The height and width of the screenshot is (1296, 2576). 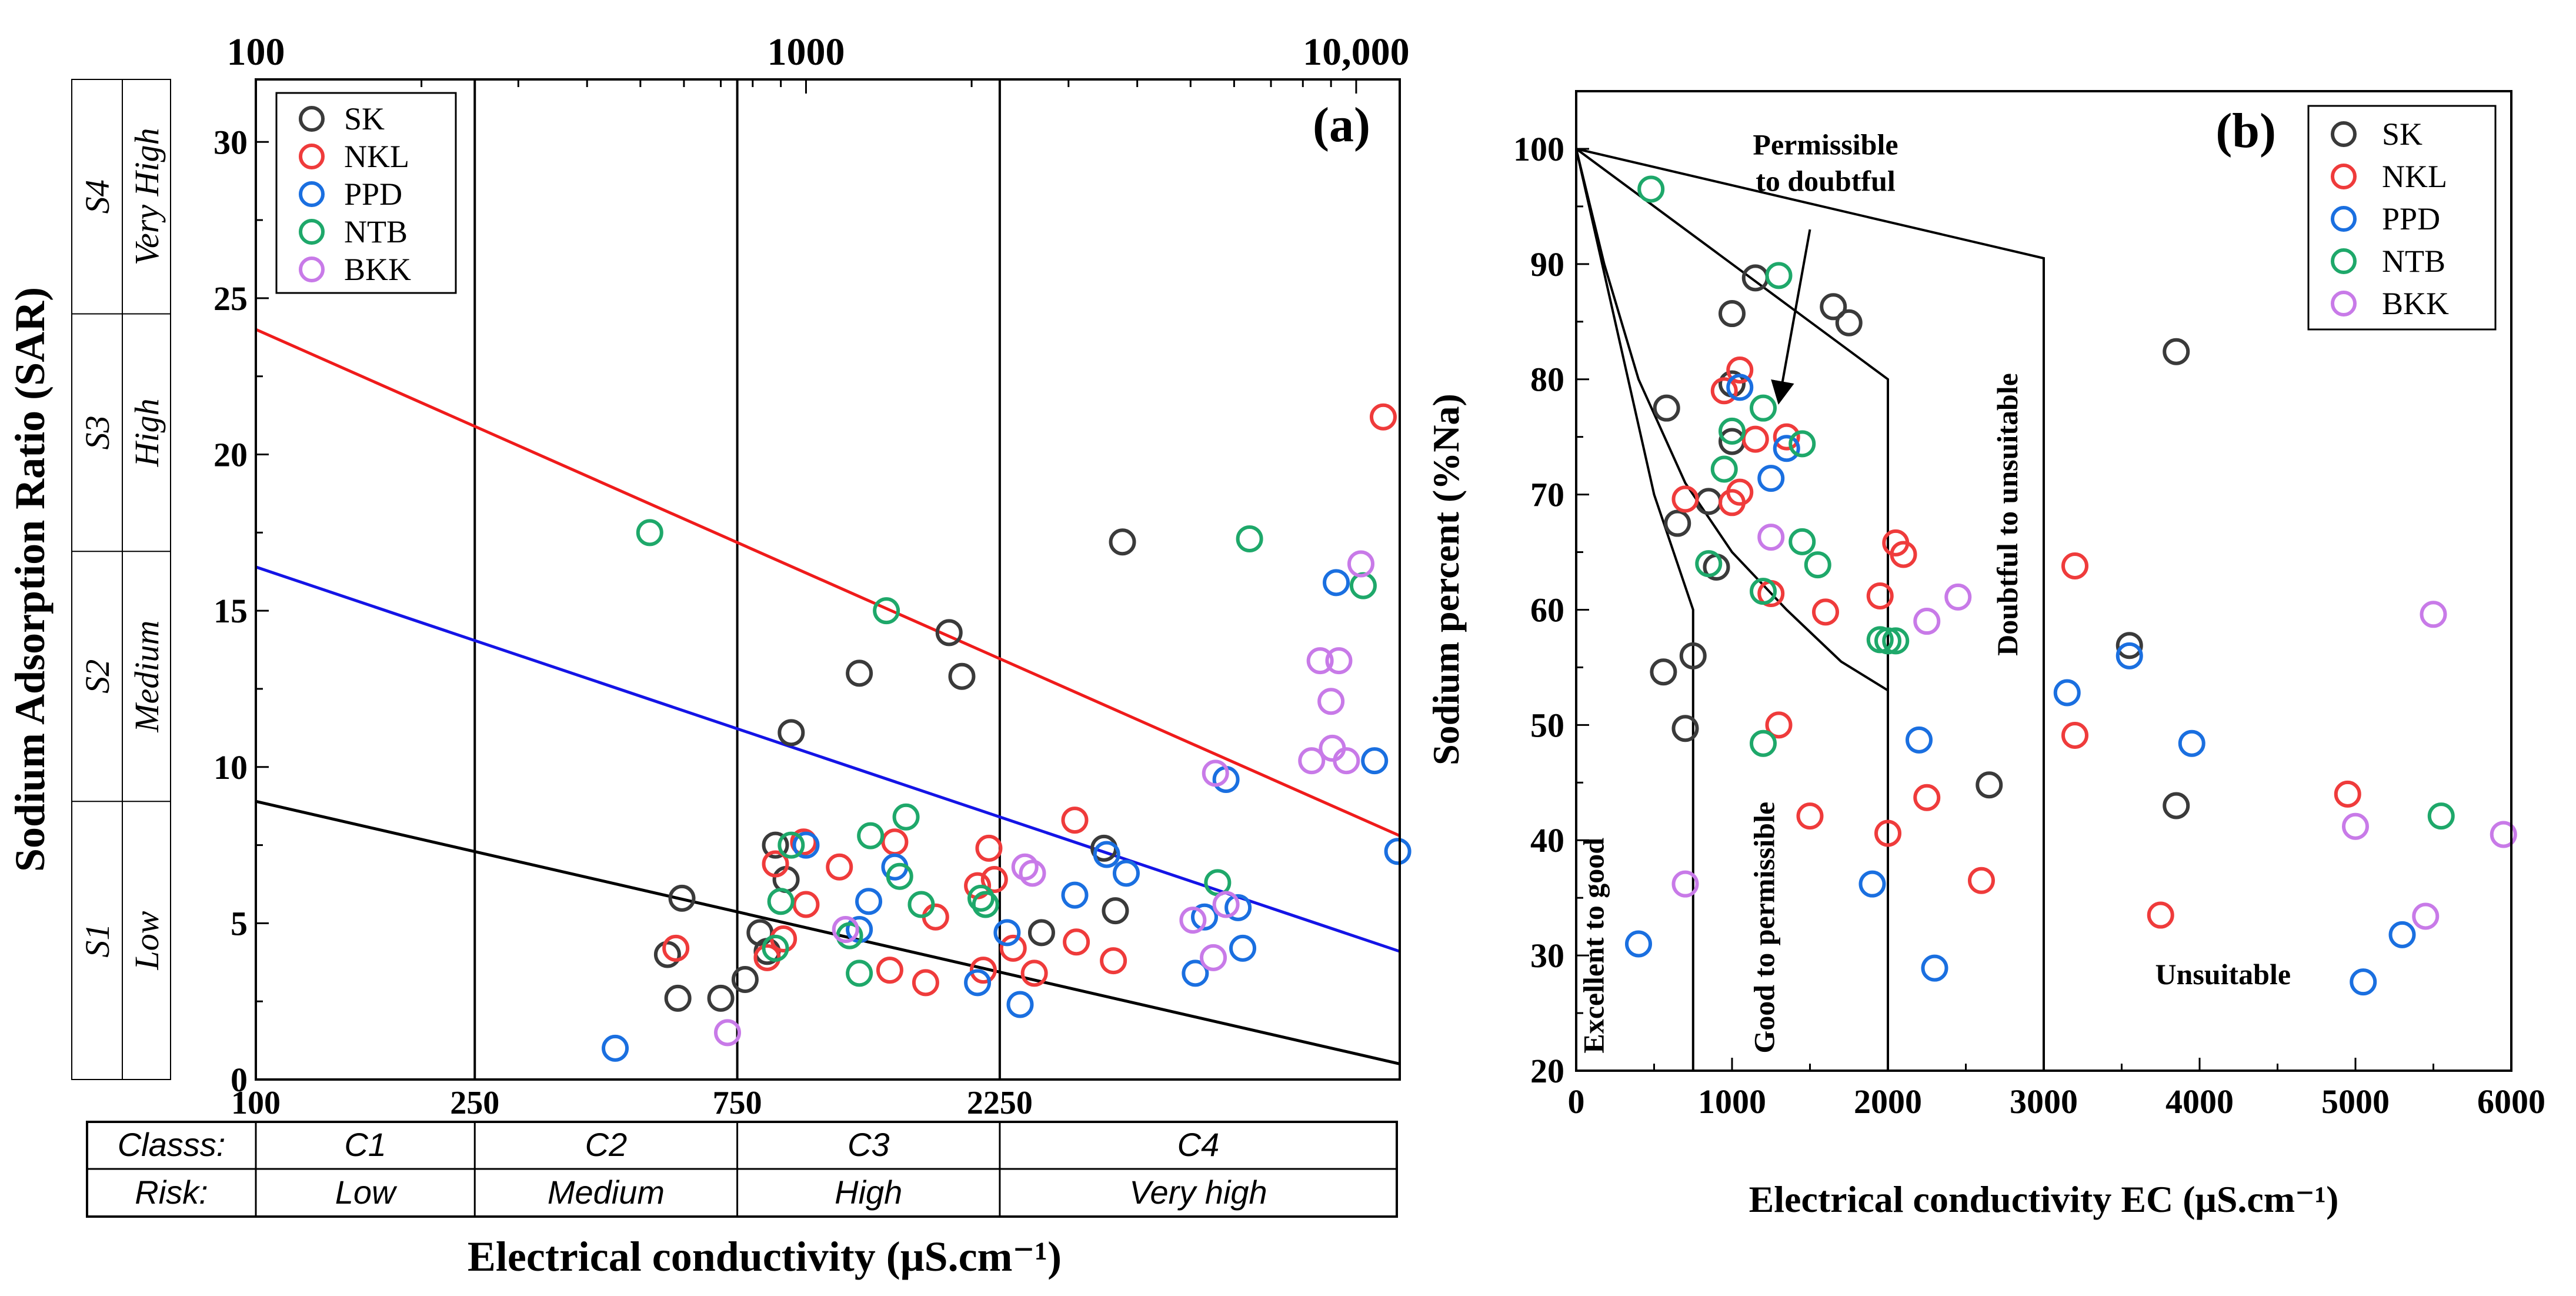 I want to click on bottom-tick-label-750: 750, so click(x=737, y=1103).